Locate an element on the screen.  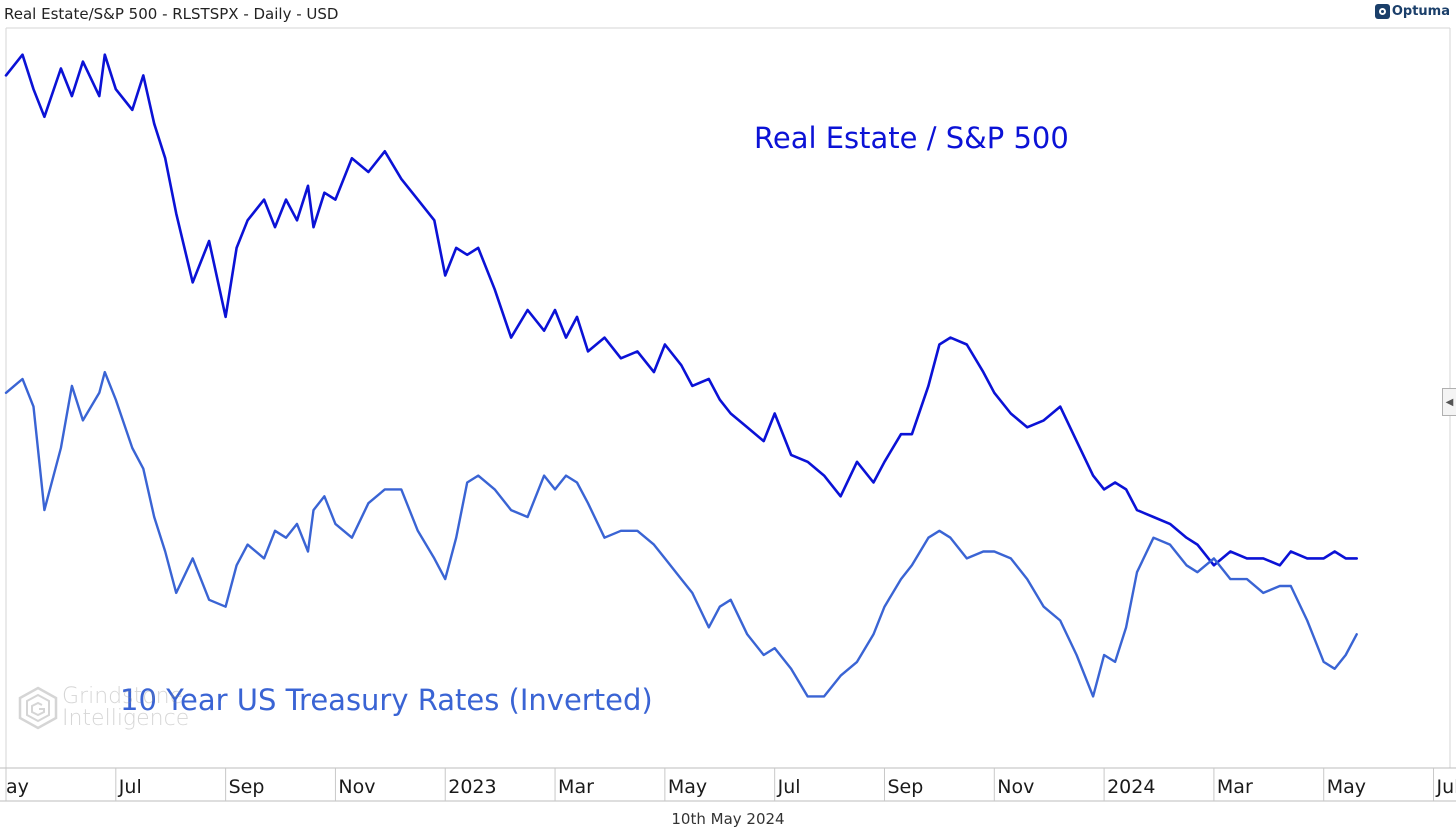
series-label-real-estate-sp500: Real Estate / S&P 500 is located at coordinates (911, 138).